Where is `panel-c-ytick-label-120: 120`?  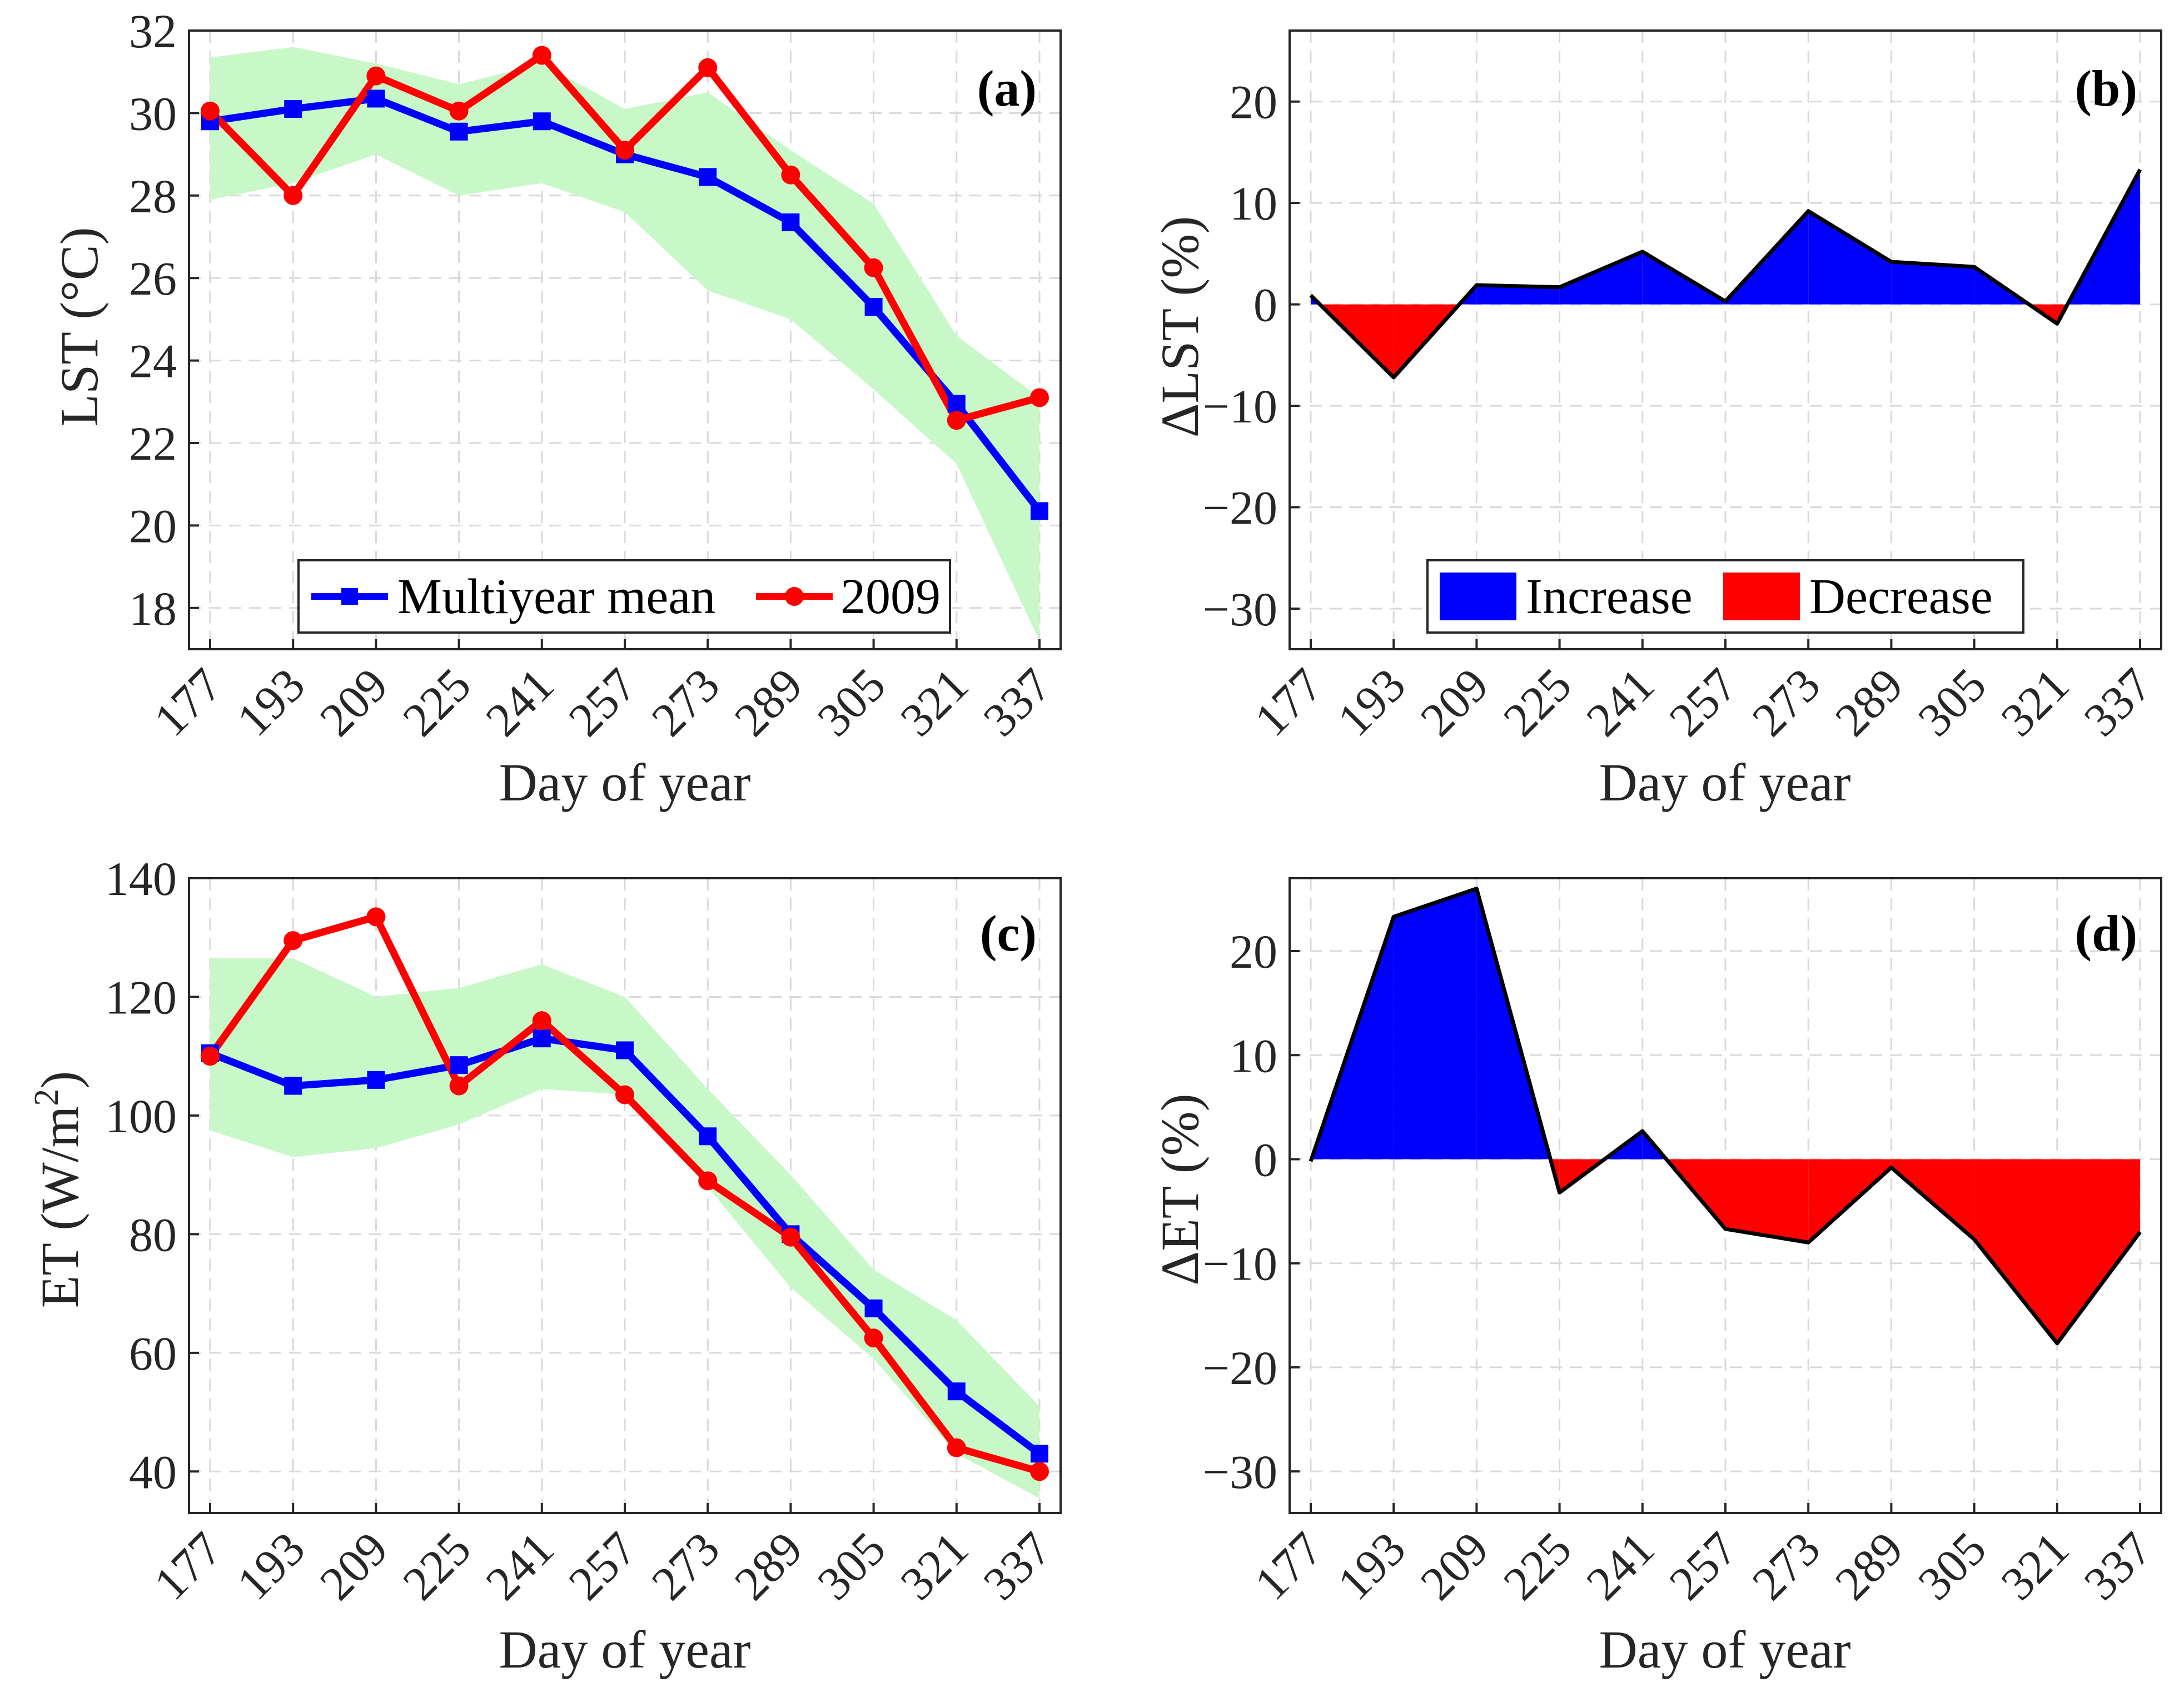
panel-c-ytick-label-120: 120 is located at coordinates (141, 997).